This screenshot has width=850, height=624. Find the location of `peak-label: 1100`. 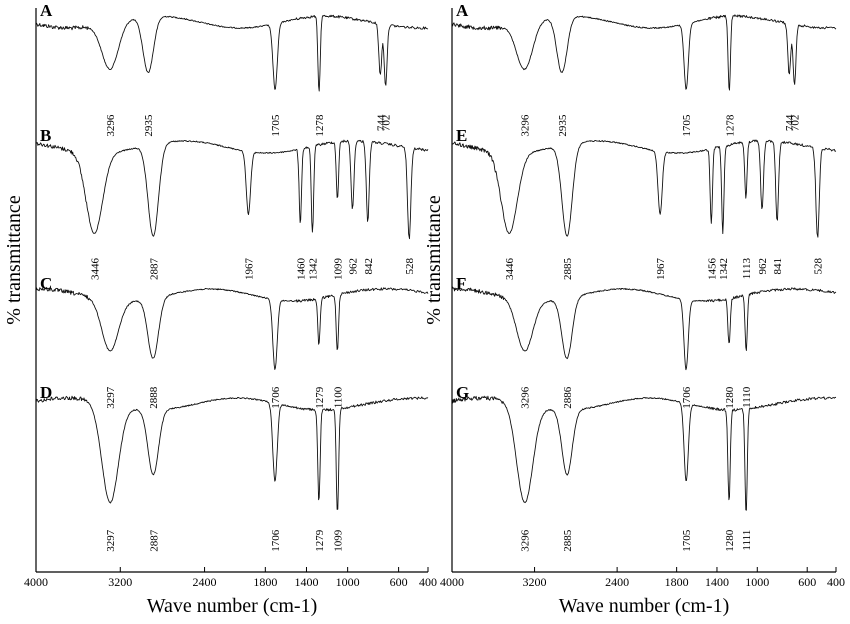

peak-label: 1100 is located at coordinates (338, 397).